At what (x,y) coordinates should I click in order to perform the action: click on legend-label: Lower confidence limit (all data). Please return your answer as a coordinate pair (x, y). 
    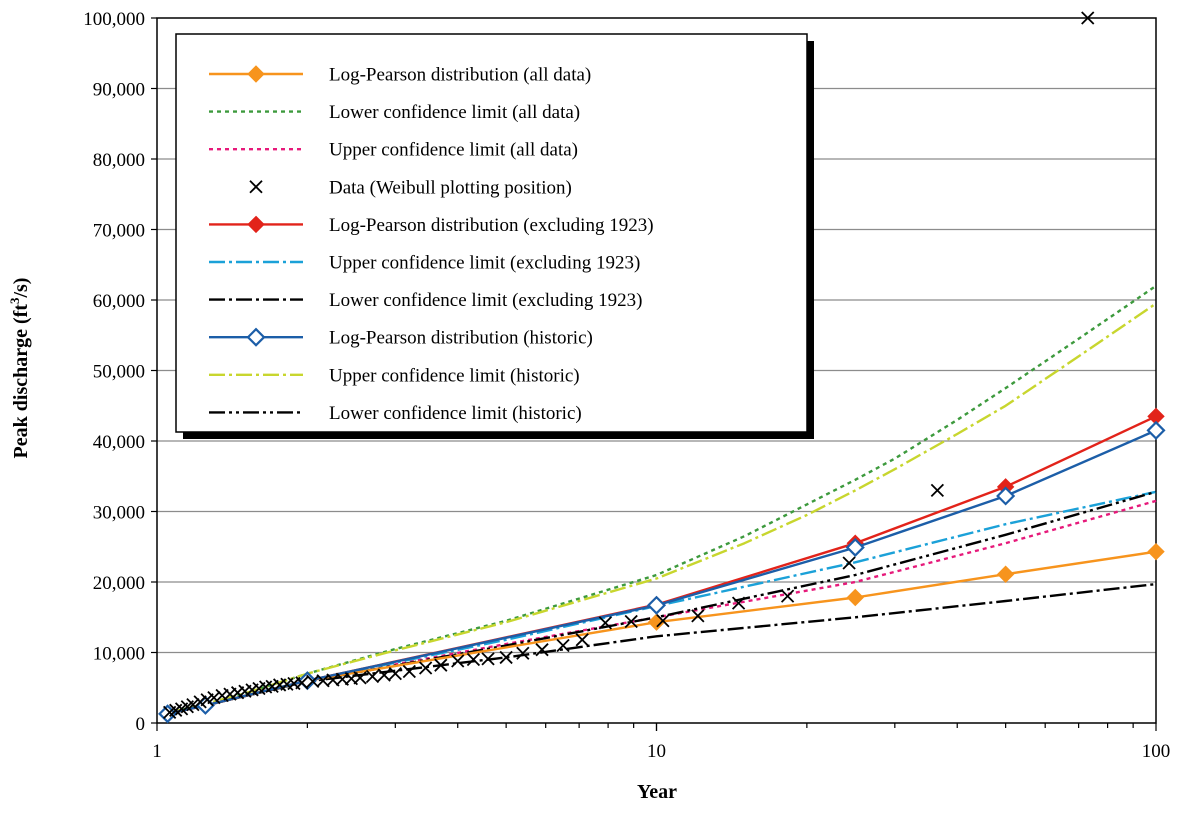
    Looking at the image, I should click on (454, 112).